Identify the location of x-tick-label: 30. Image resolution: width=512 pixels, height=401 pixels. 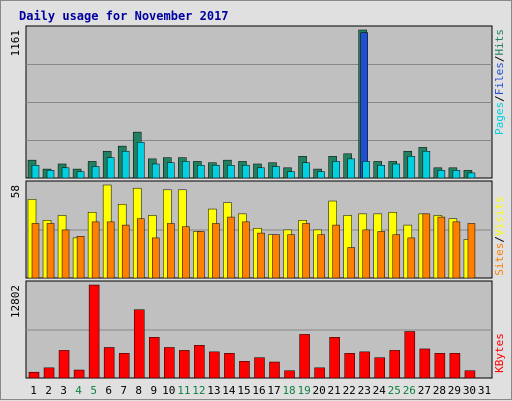
(469, 390).